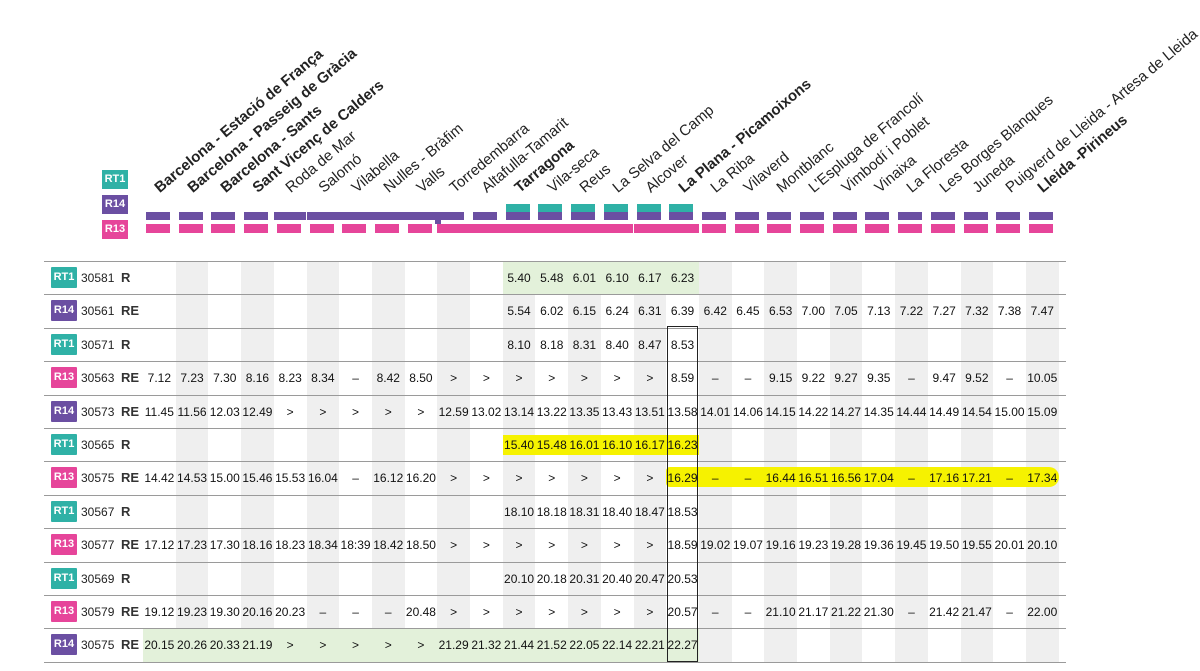 The height and width of the screenshot is (671, 1200). I want to click on time-cell: 14.01, so click(715, 411).